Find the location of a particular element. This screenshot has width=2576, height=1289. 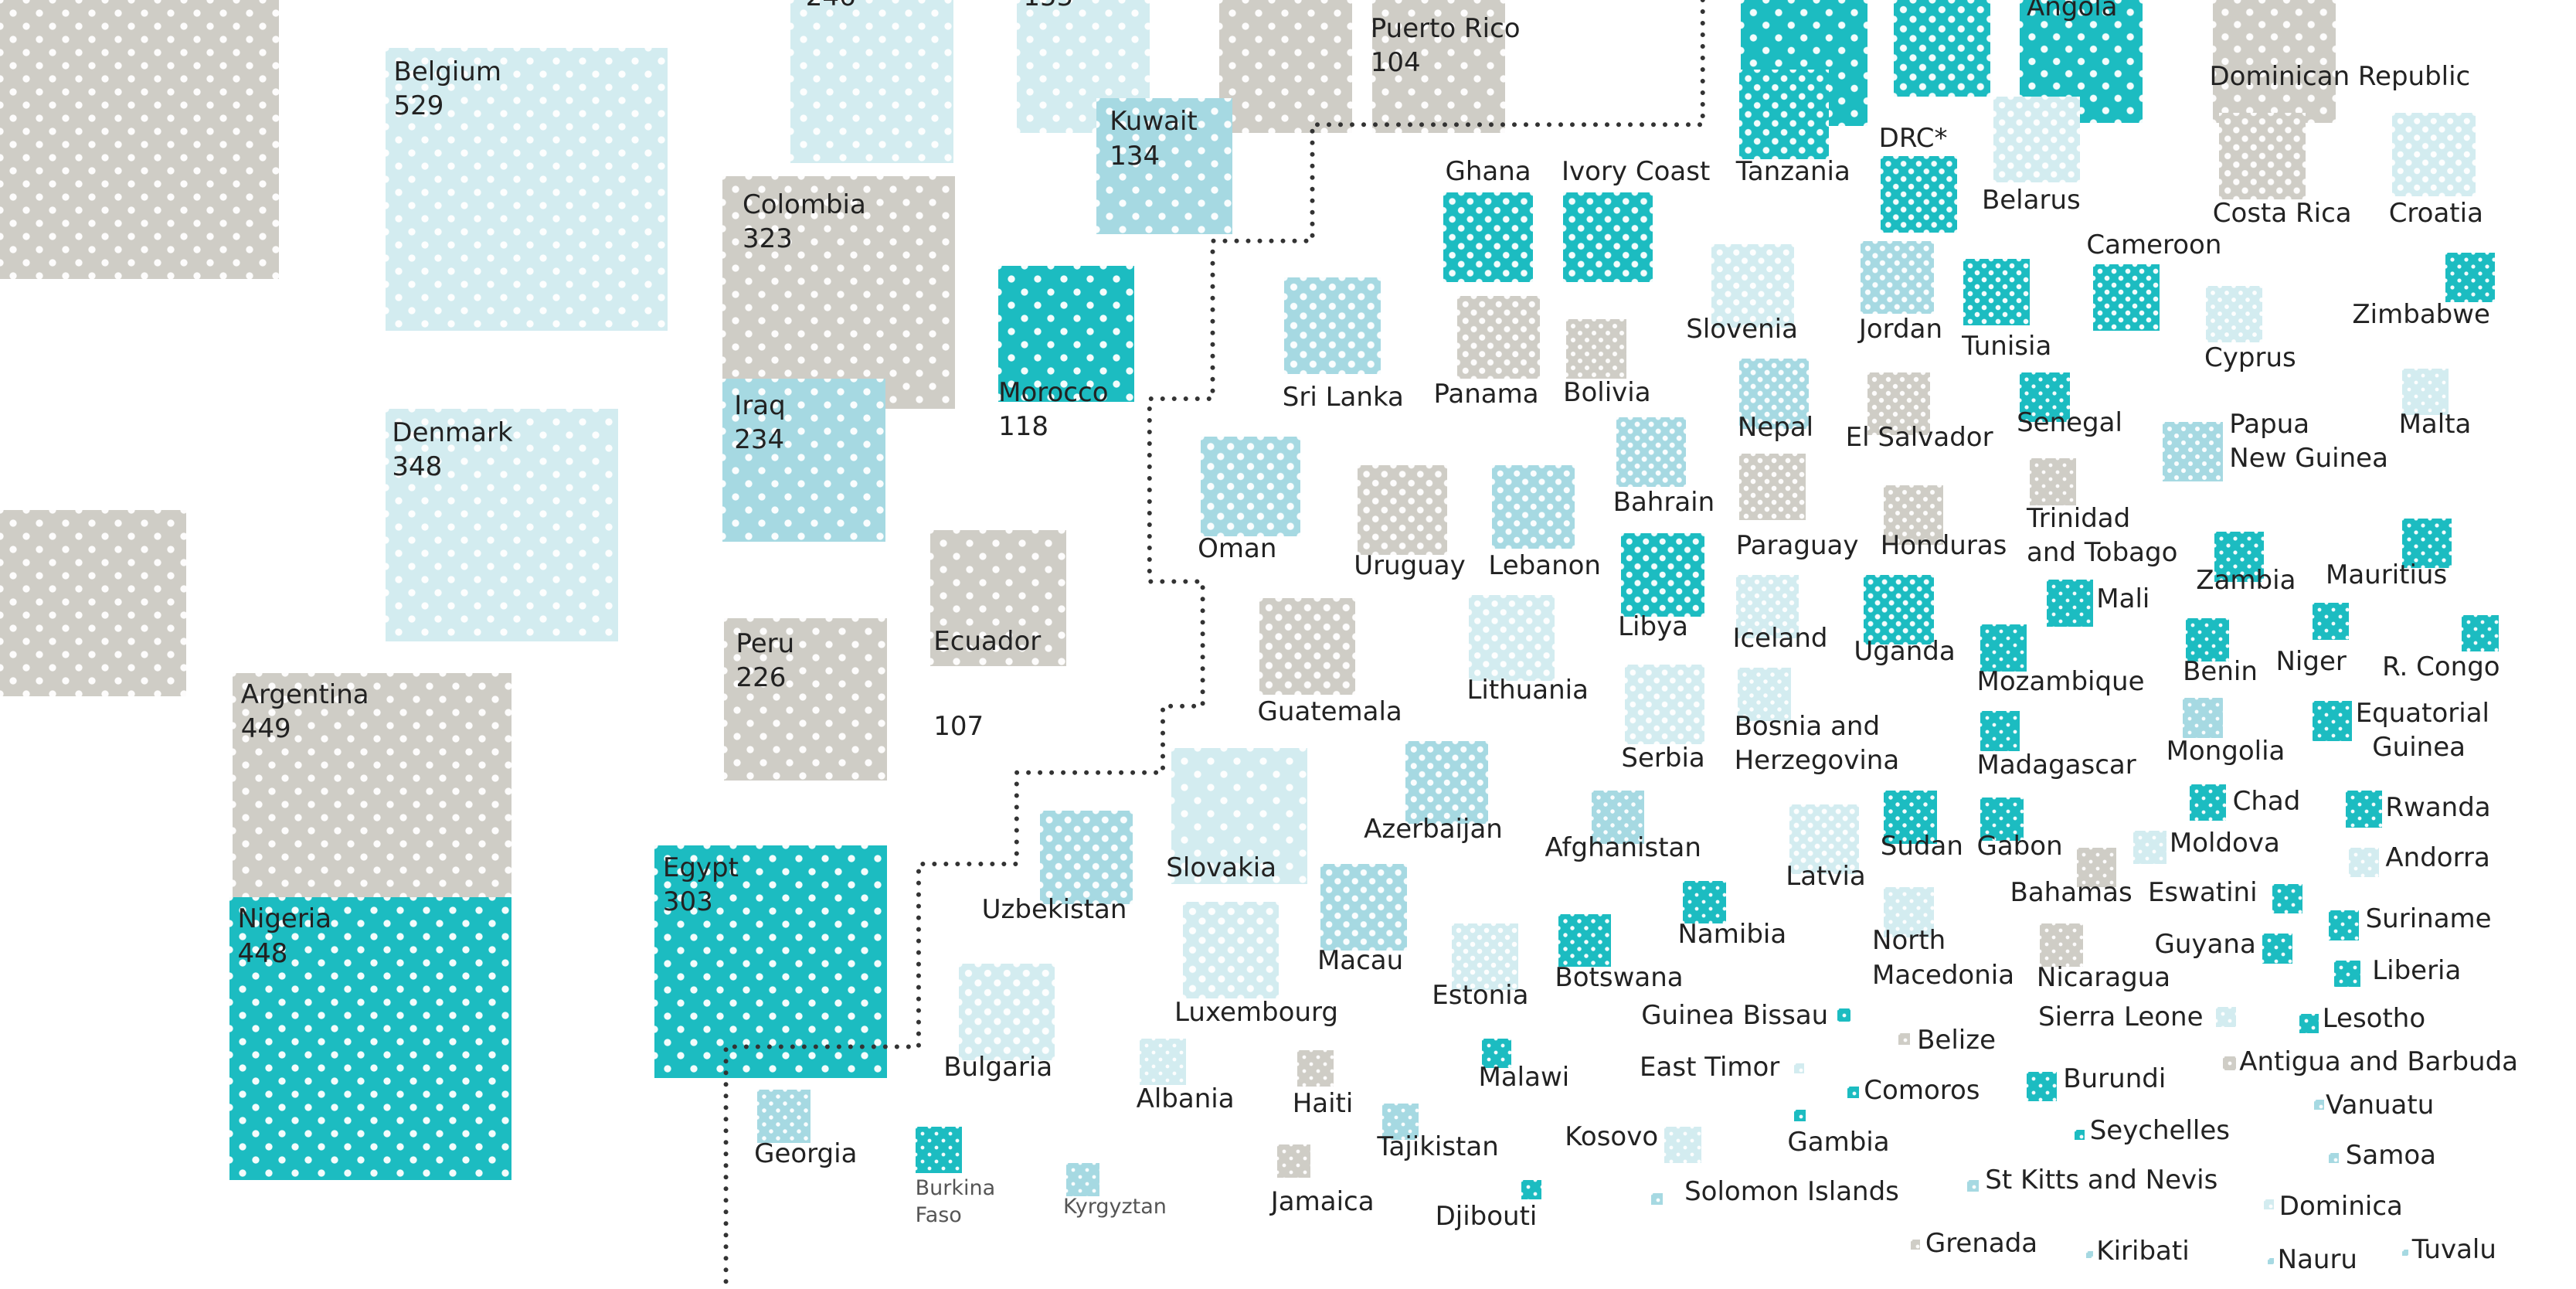

label-zambia: Zambia is located at coordinates (2246, 580).